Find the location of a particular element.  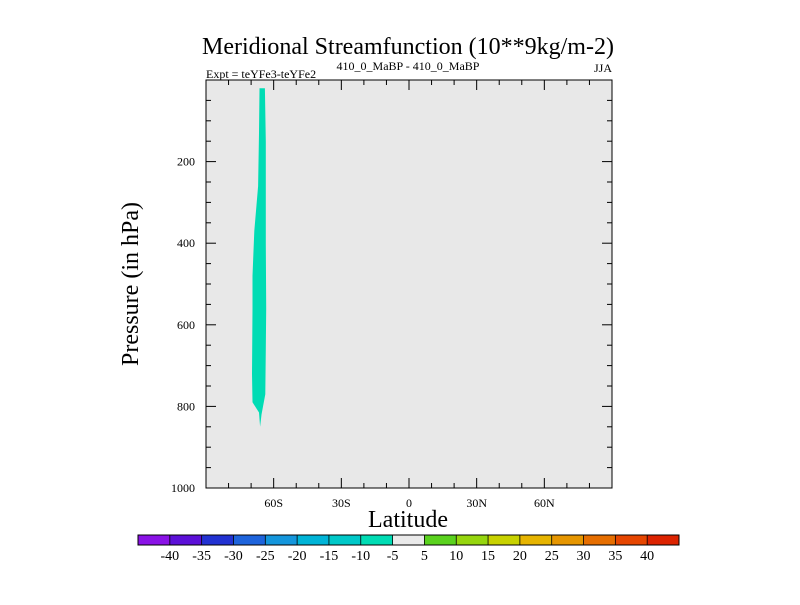

x-tick-label: 60S is located at coordinates (273, 503).